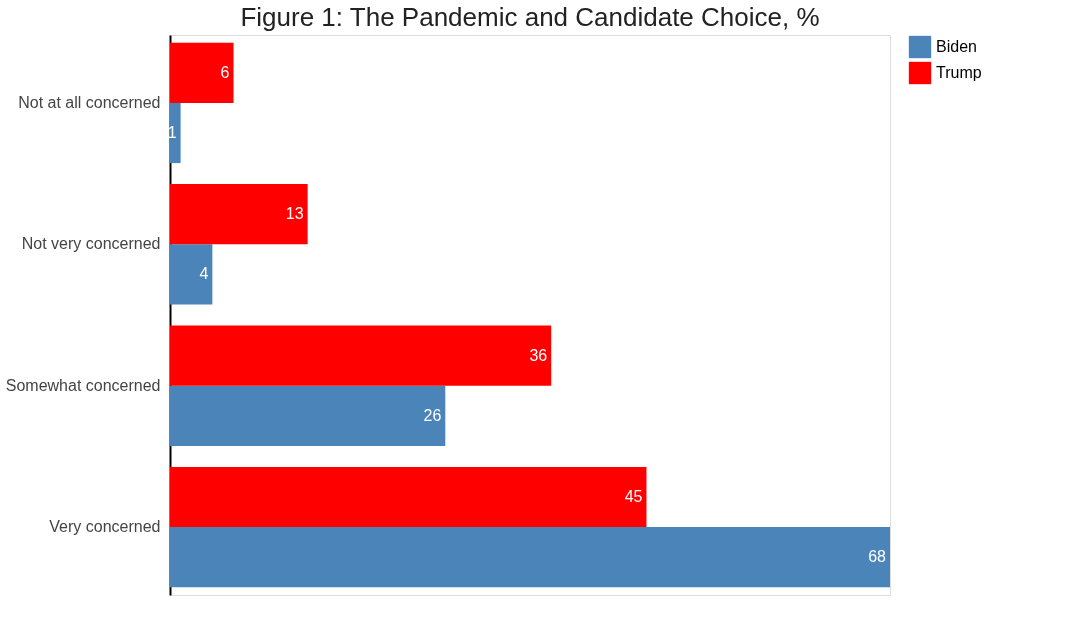  I want to click on y-tick-label: Not at all concerned, so click(89, 102).